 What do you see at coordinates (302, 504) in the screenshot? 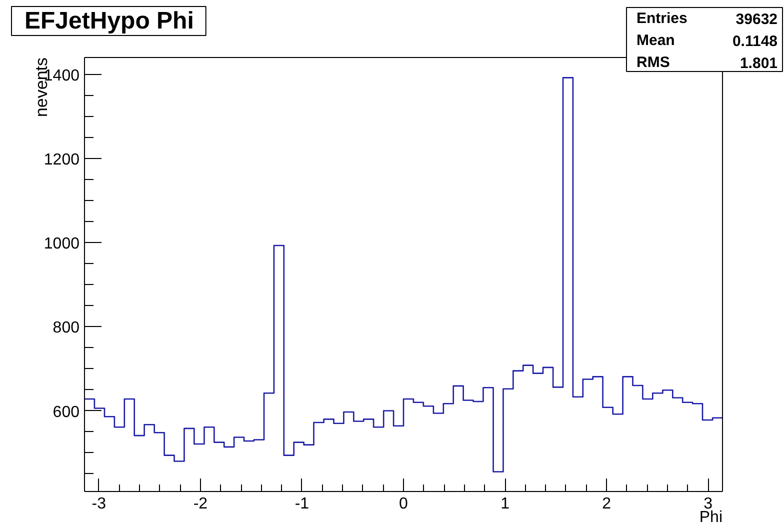
I see `x-tick-label: -1` at bounding box center [302, 504].